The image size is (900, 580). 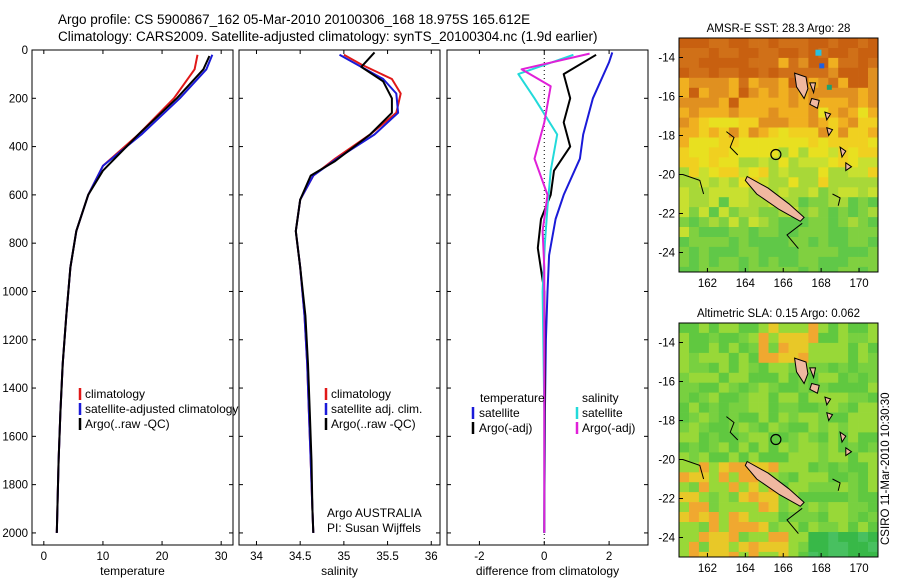 I want to click on map-y-tick-label: -20, so click(x=666, y=461).